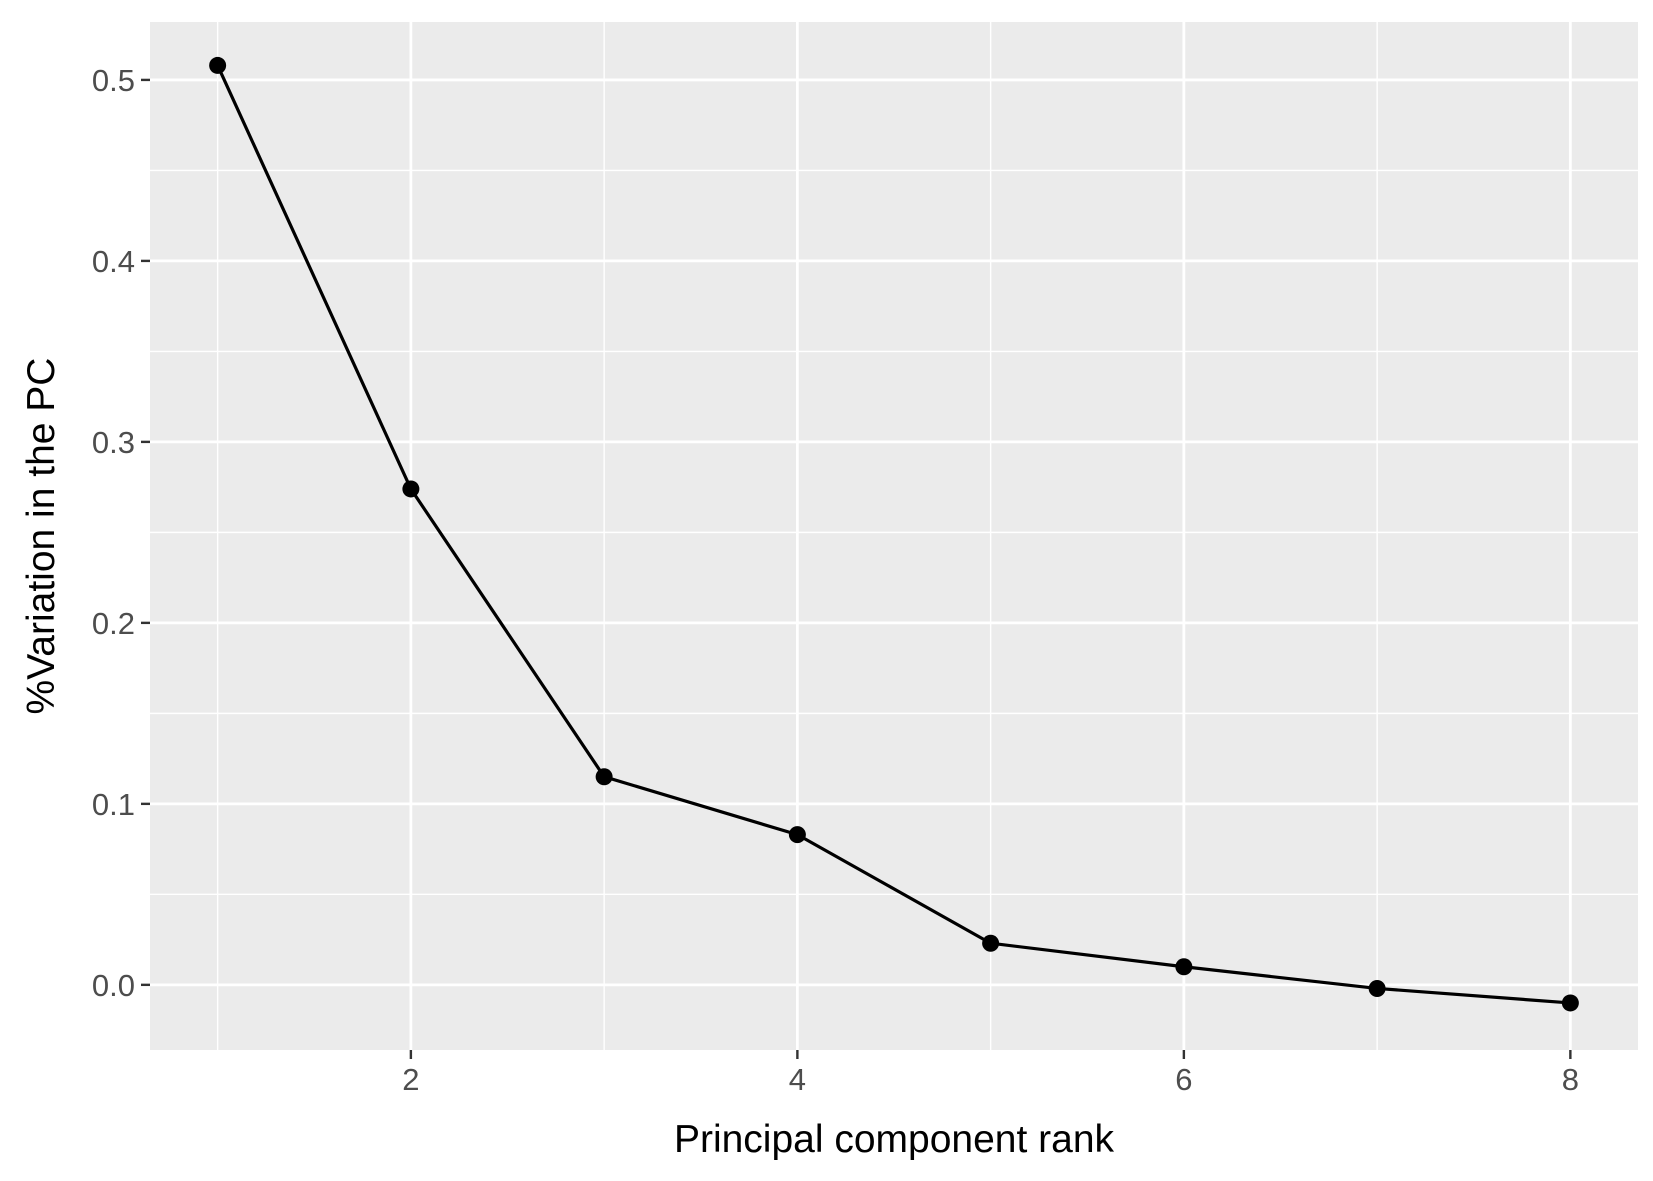  I want to click on x-tick-label: 4, so click(797, 1079).